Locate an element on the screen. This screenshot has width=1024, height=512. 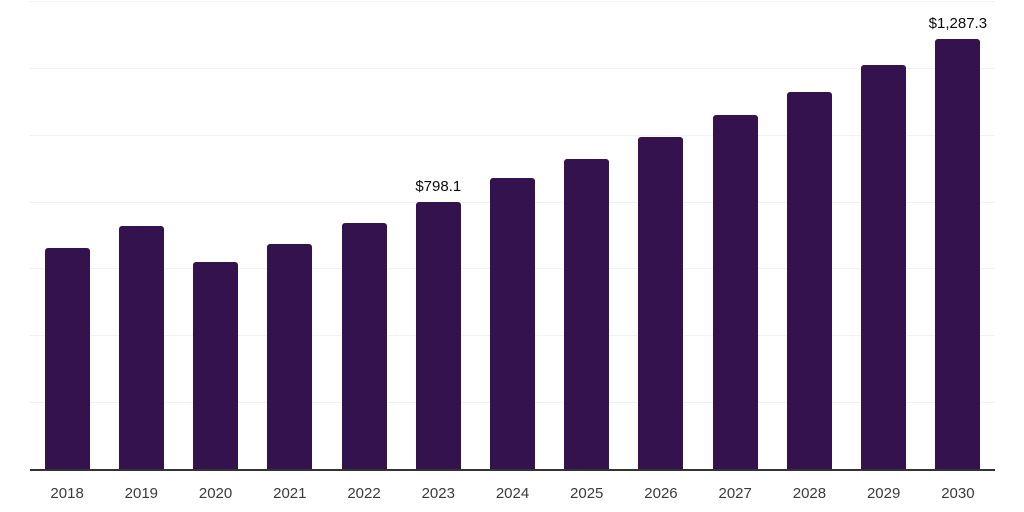
bar-2018 is located at coordinates (67, 358).